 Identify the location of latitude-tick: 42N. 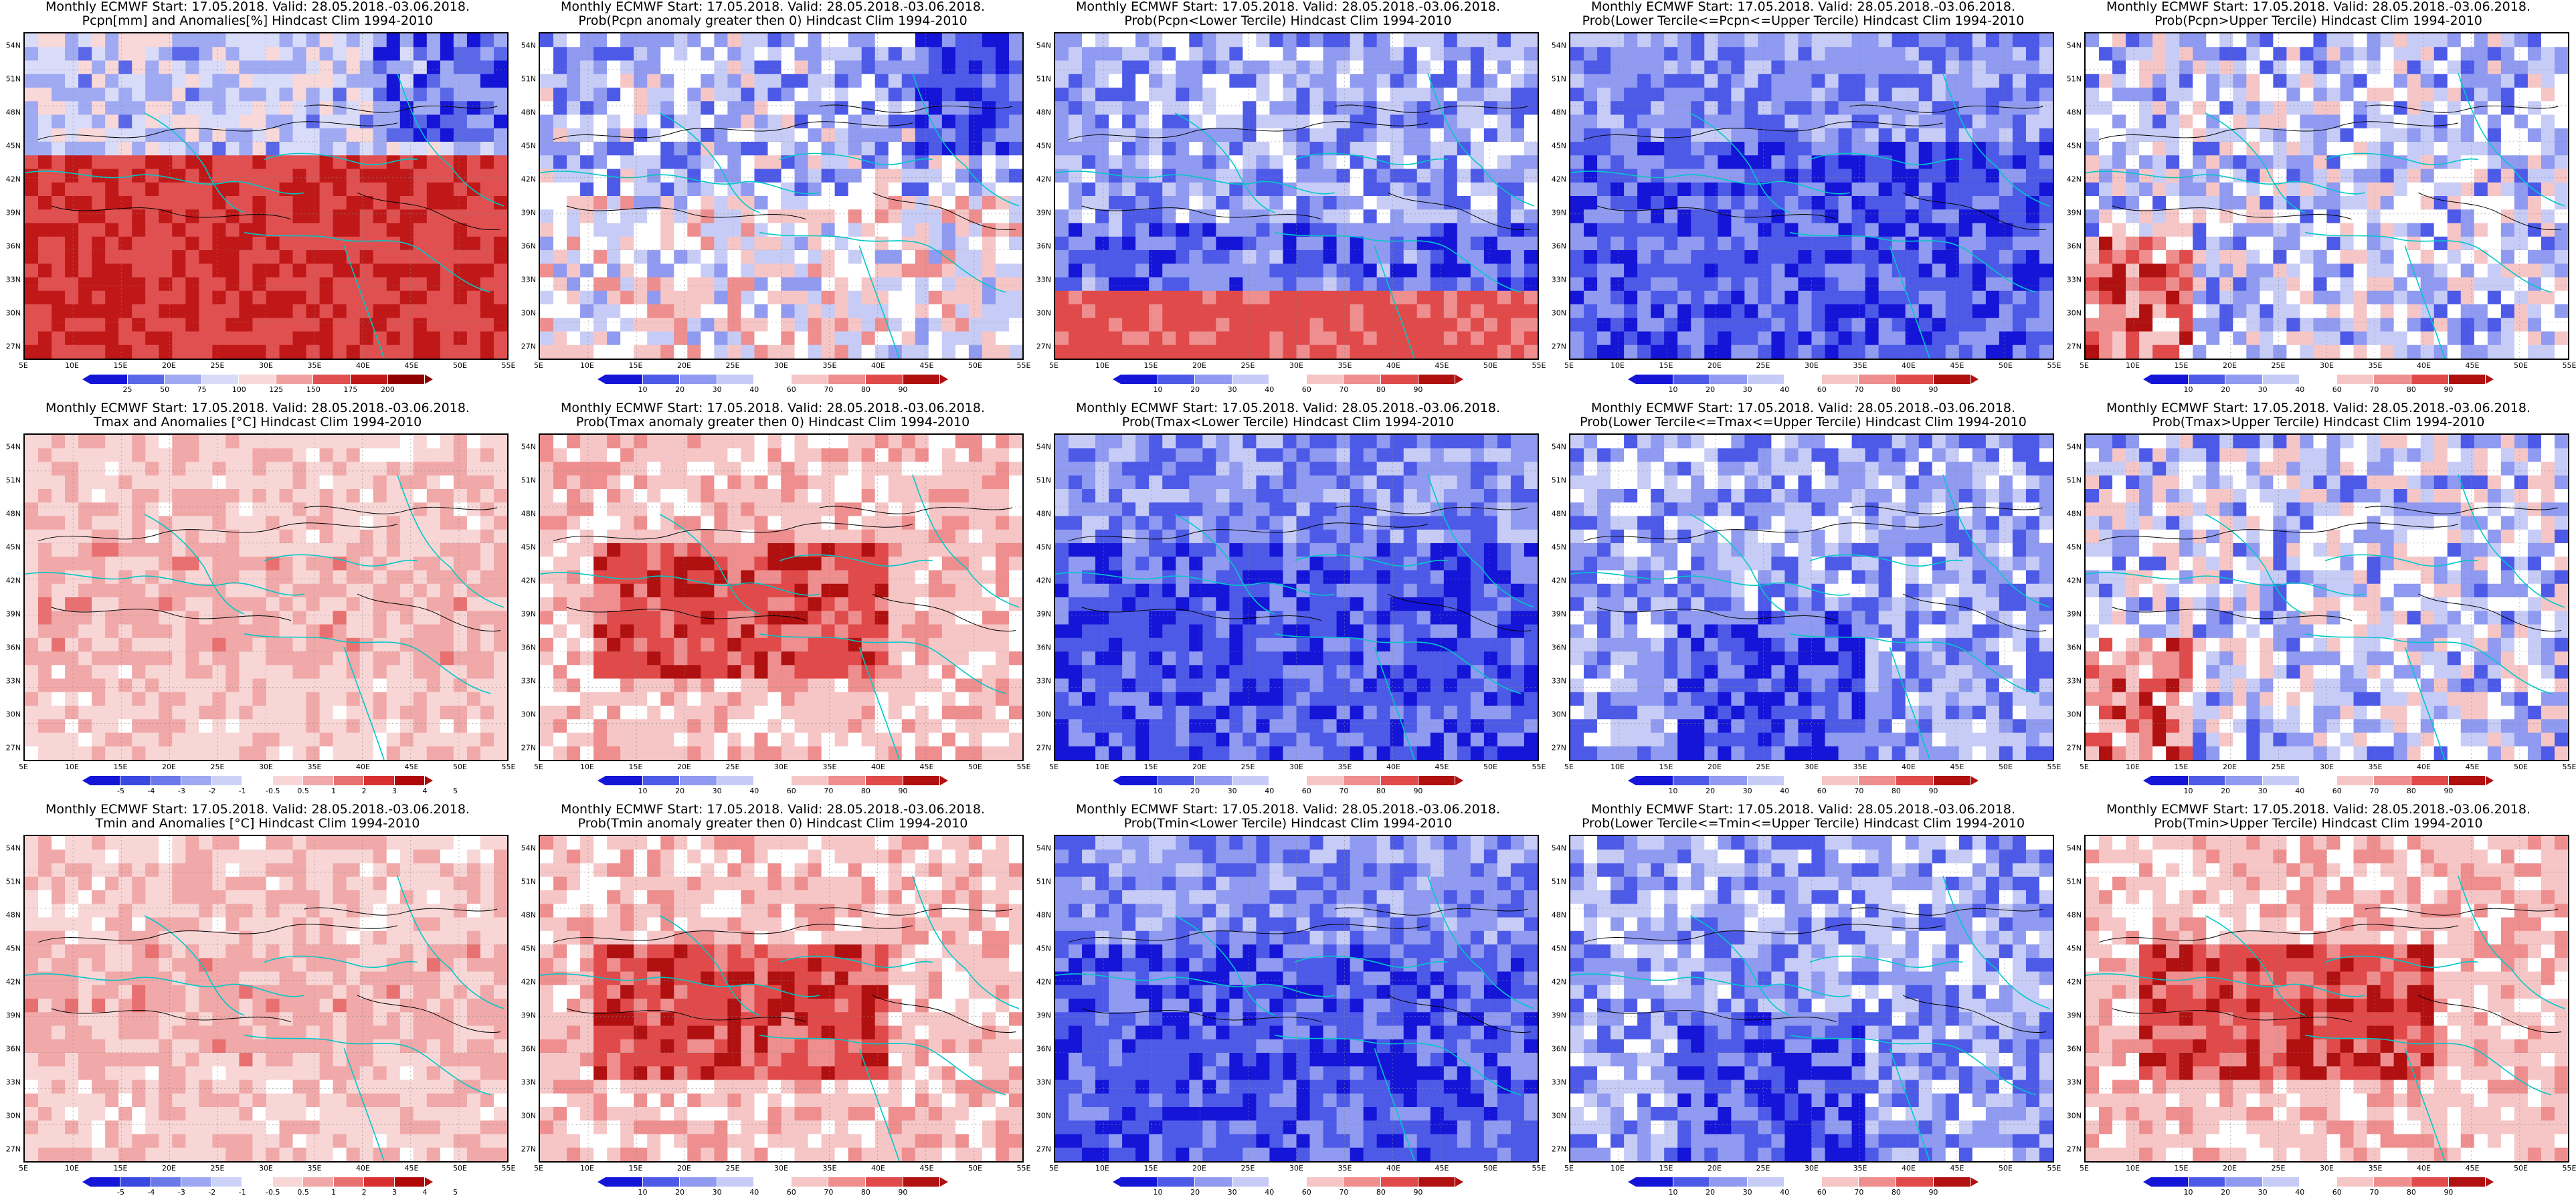
(1043, 580).